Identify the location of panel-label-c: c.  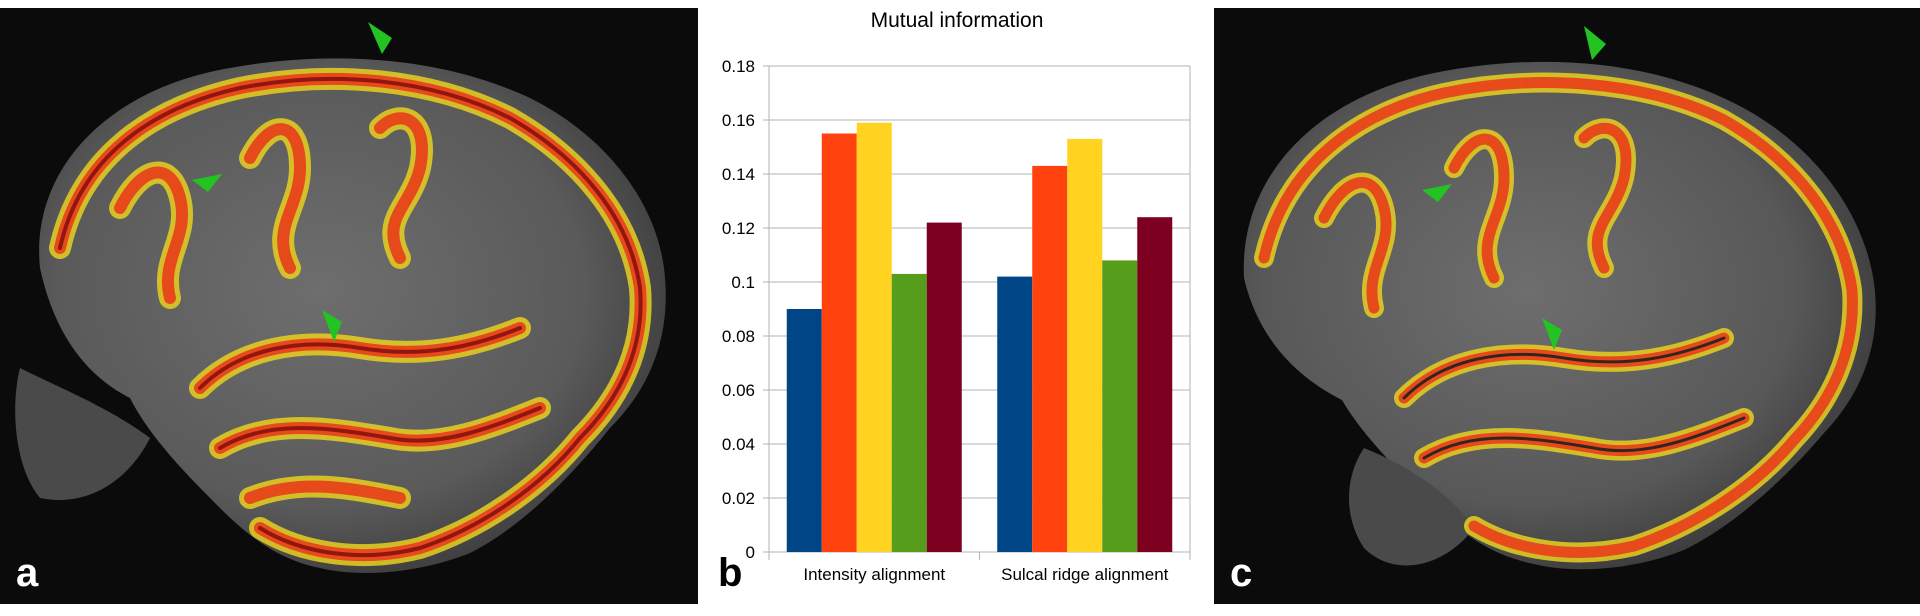
(1241, 573).